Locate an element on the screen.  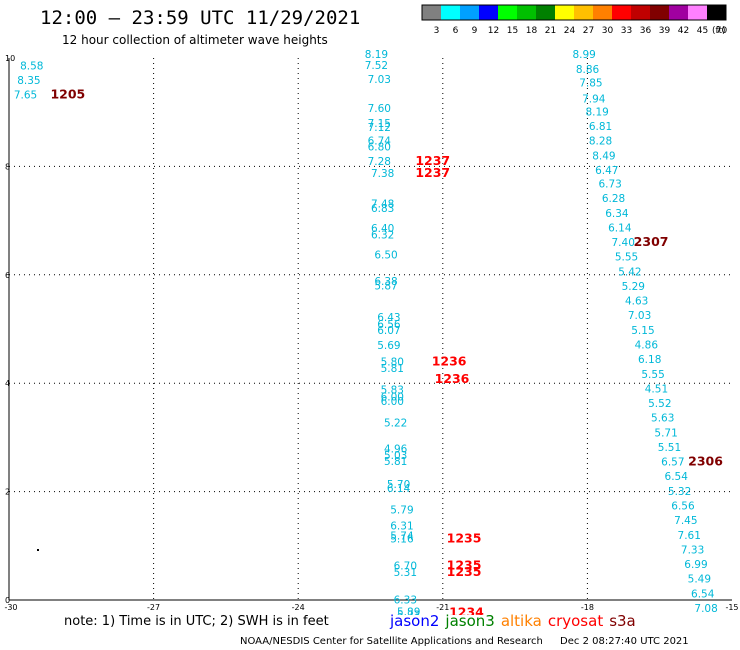
swh-label: 6.31 is located at coordinates (401, 527).